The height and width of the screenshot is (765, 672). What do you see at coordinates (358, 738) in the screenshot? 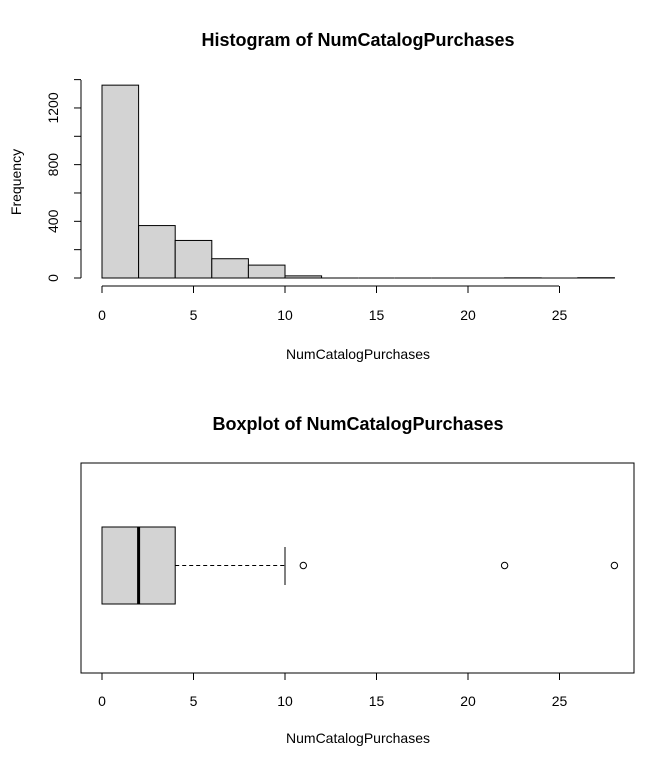
I see `boxplot-x-label: NumCatalogPurchases` at bounding box center [358, 738].